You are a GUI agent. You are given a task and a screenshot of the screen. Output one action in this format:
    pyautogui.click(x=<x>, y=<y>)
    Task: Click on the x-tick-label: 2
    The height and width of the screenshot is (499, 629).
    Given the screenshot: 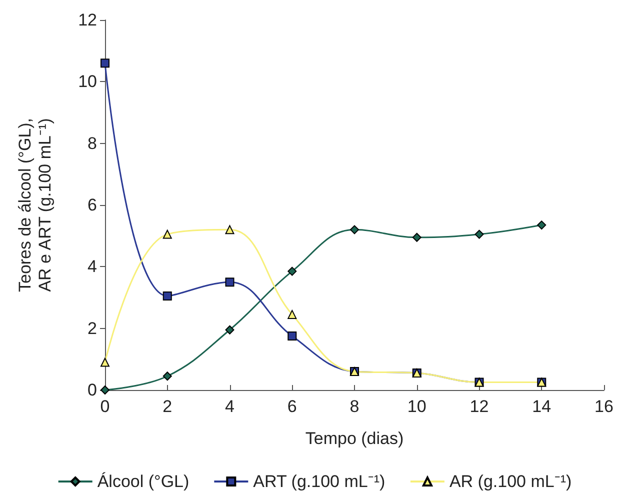 What is the action you would take?
    pyautogui.click(x=167, y=406)
    